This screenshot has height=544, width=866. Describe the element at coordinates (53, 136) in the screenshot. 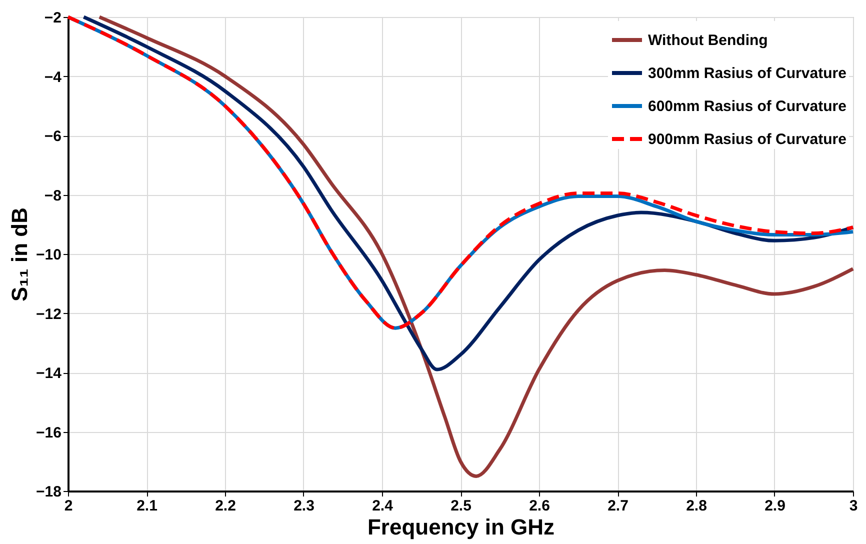

I see `y-tick-label: −6` at that location.